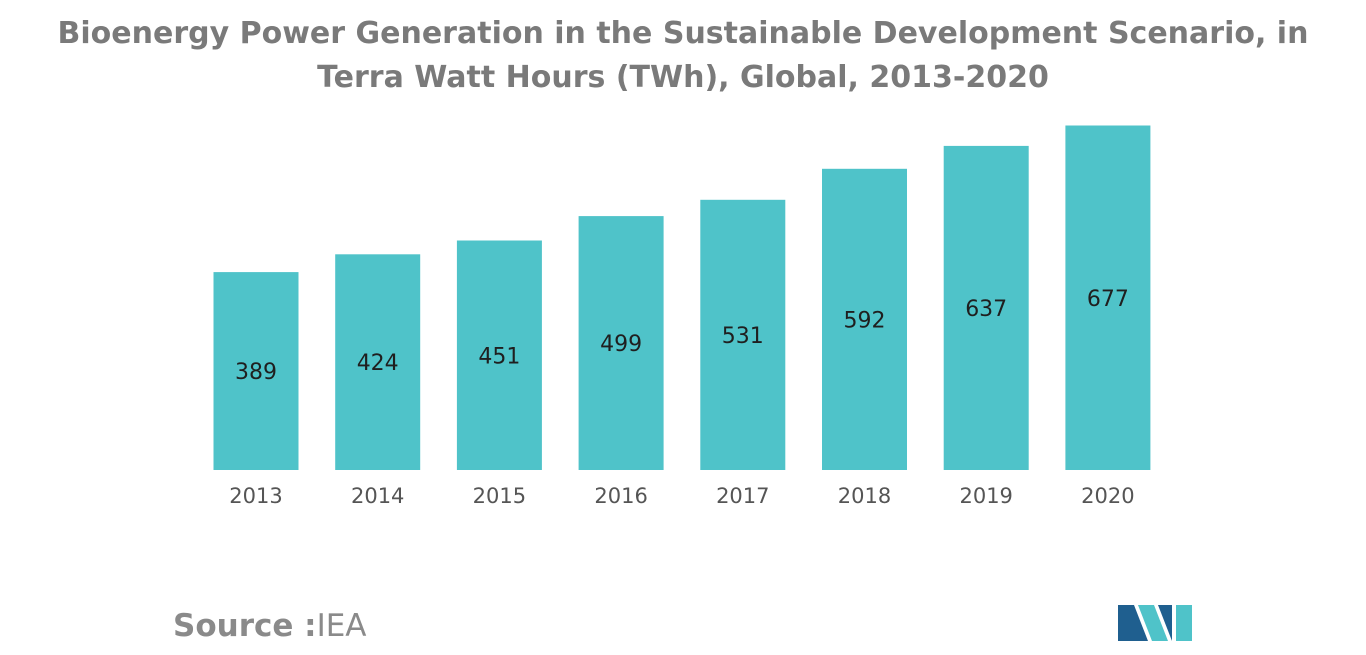 Image resolution: width=1366 pixels, height=655 pixels. Describe the element at coordinates (620, 496) in the screenshot. I see `x-tick-label-2016: 2016` at that location.